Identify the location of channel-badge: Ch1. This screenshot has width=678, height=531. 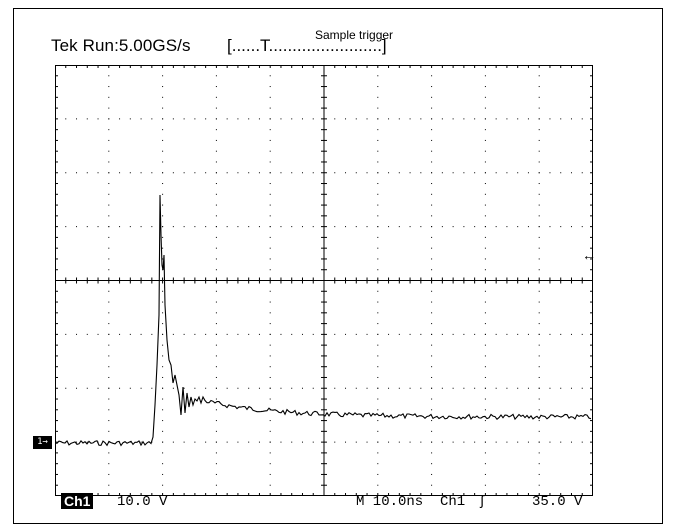
(77, 501).